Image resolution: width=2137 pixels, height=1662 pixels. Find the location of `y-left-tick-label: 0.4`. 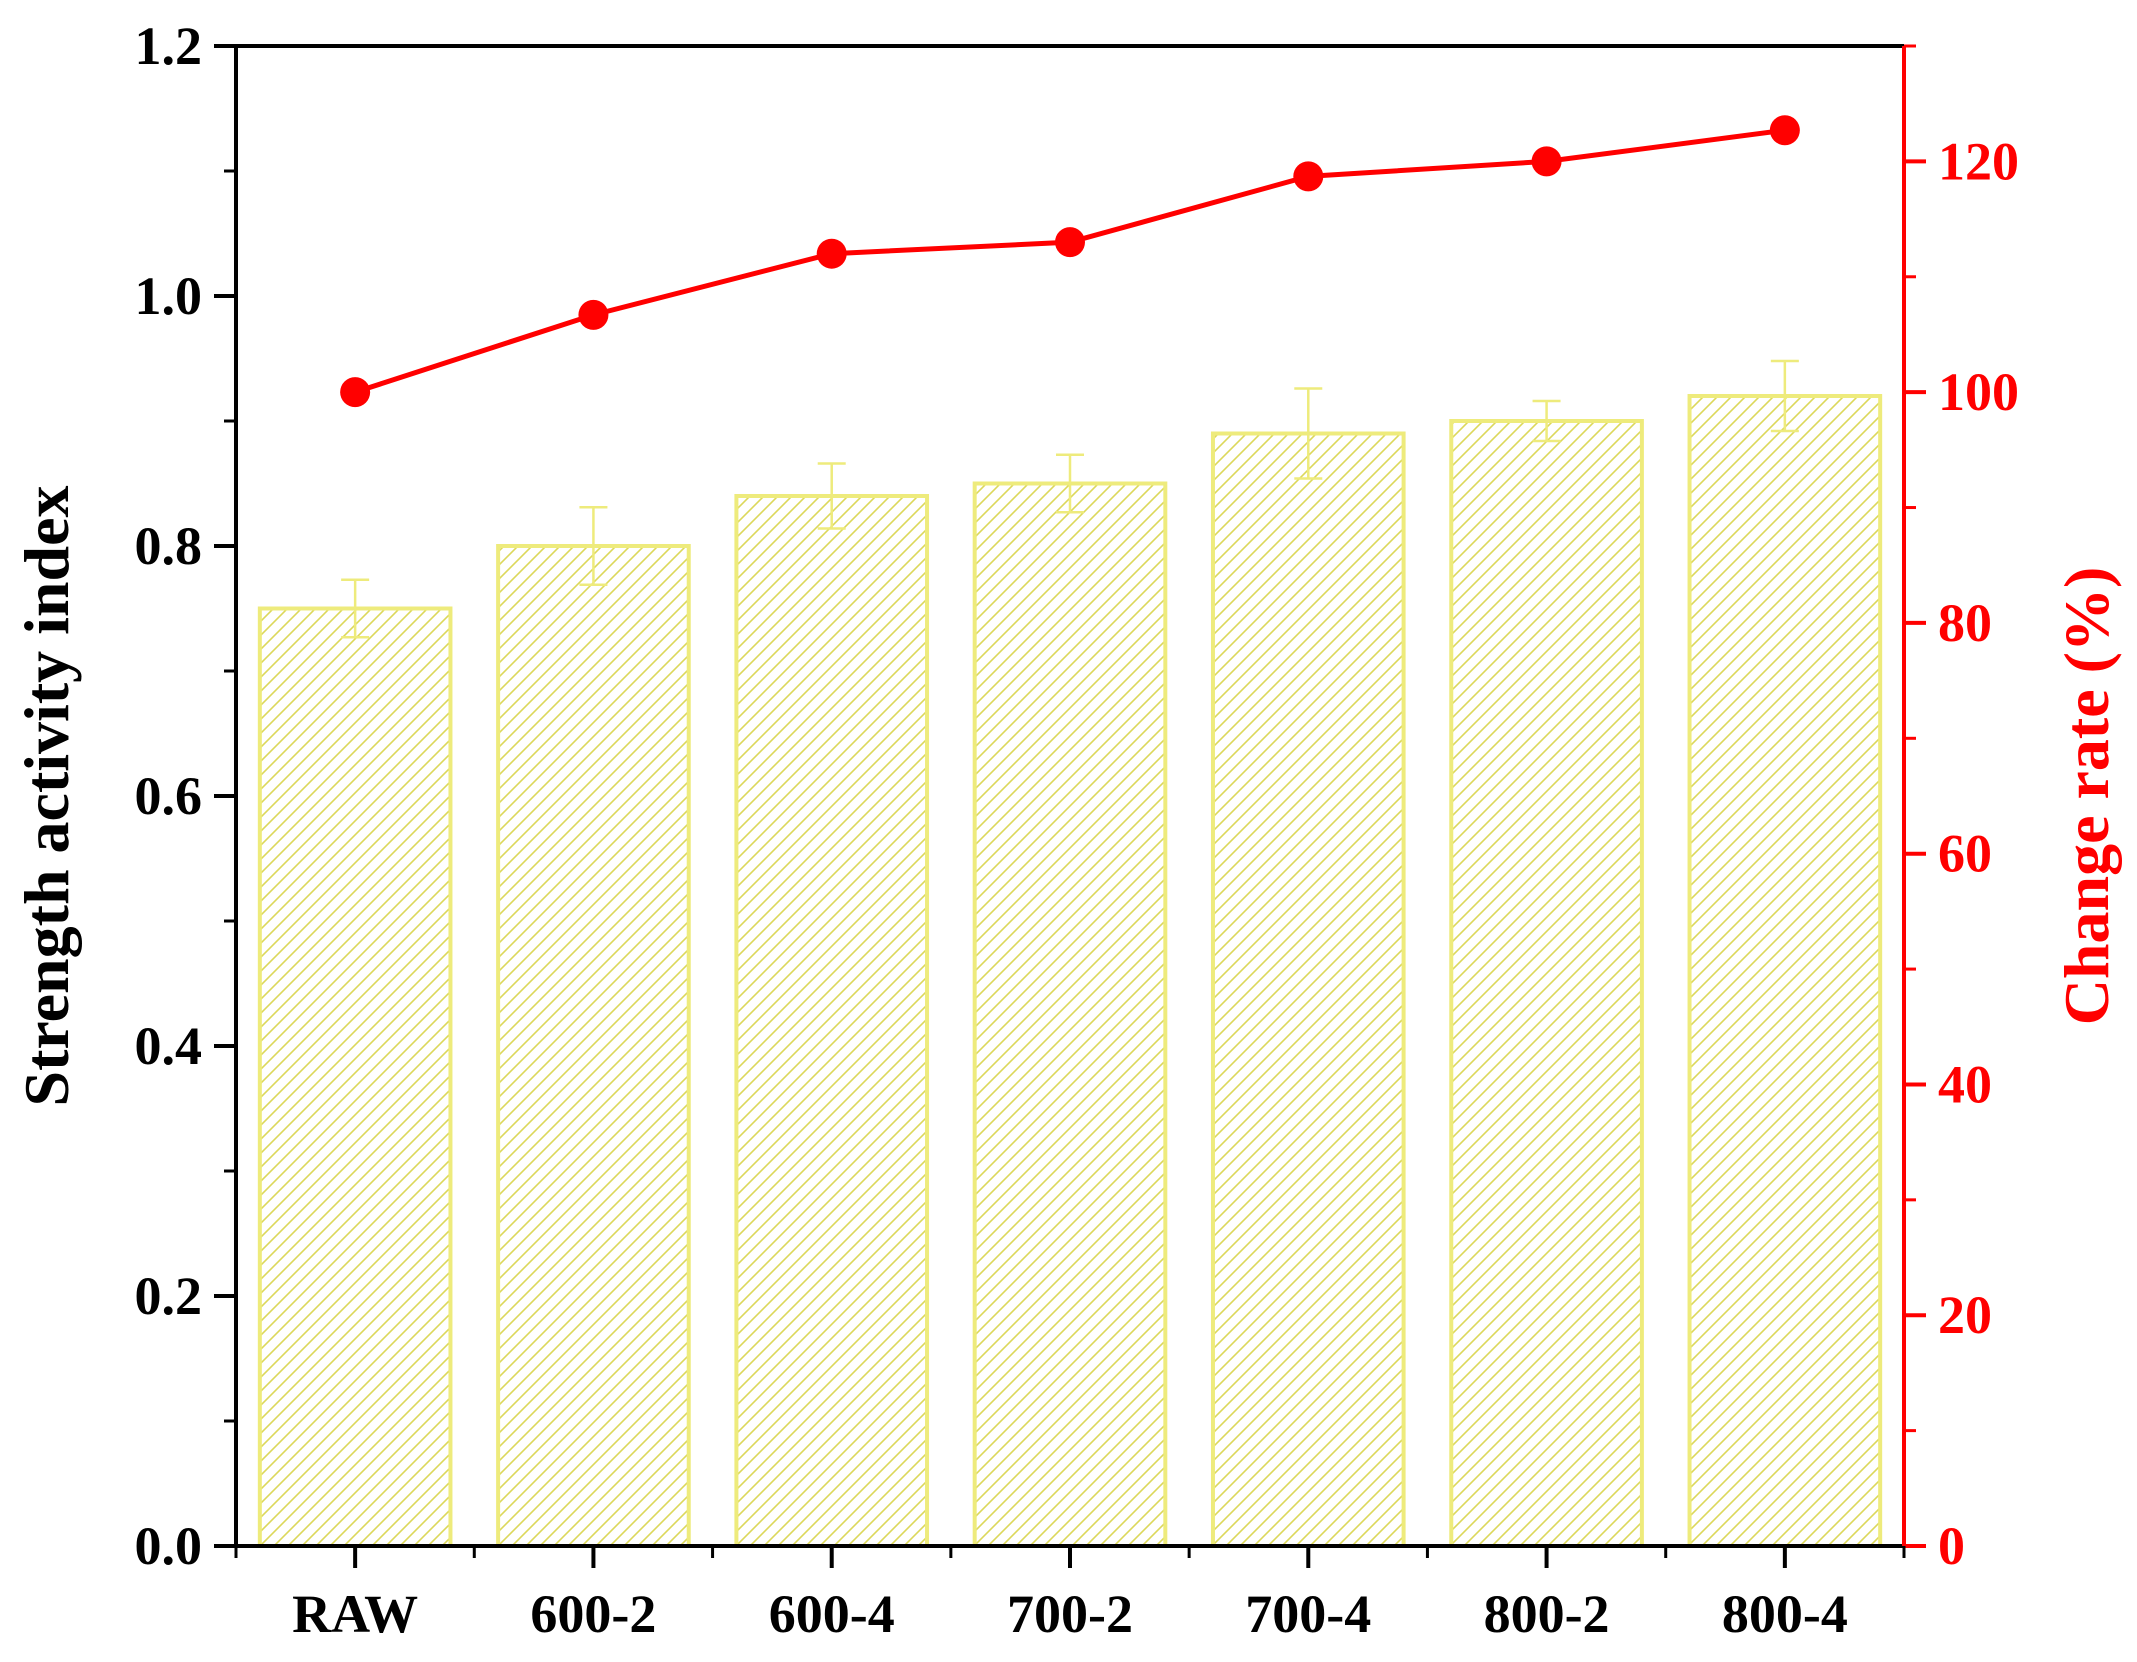

y-left-tick-label: 0.4 is located at coordinates (169, 1046).